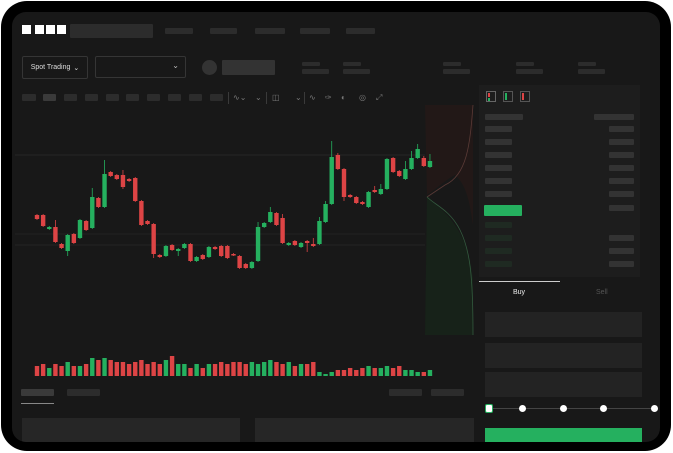 The height and width of the screenshot is (453, 673). I want to click on bid-size, so click(621, 264).